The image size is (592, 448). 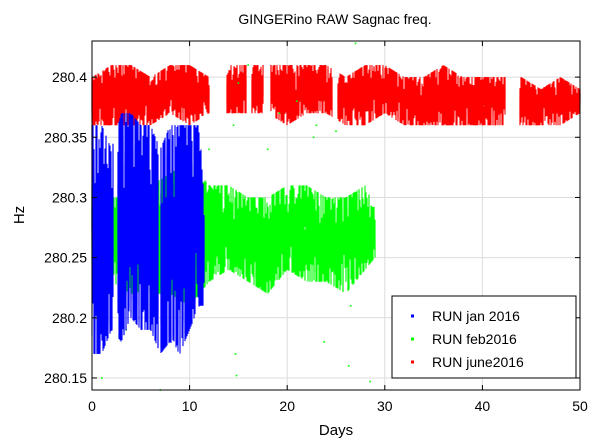 What do you see at coordinates (474, 339) in the screenshot?
I see `legend-label: RUN feb2016` at bounding box center [474, 339].